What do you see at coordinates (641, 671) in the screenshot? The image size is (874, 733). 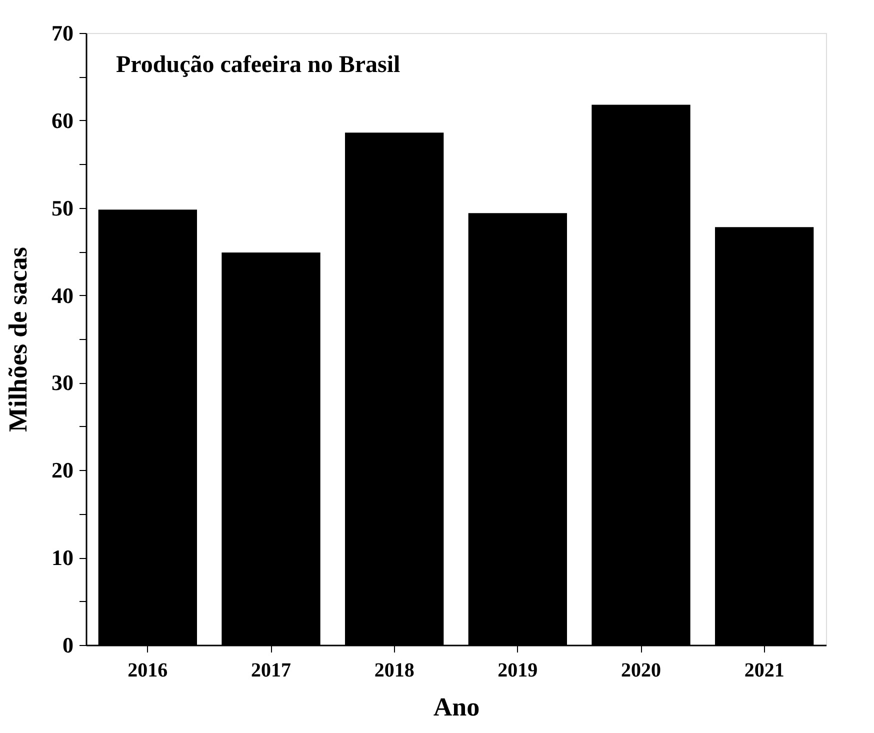 I see `x-tick-label: 2020` at bounding box center [641, 671].